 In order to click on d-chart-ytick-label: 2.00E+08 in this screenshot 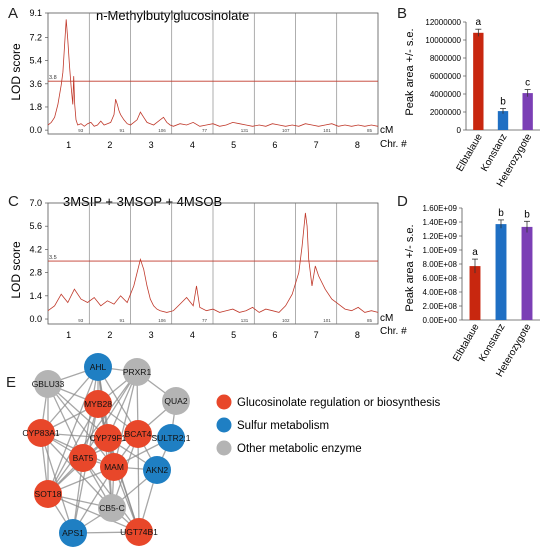, I will do `click(440, 306)`.